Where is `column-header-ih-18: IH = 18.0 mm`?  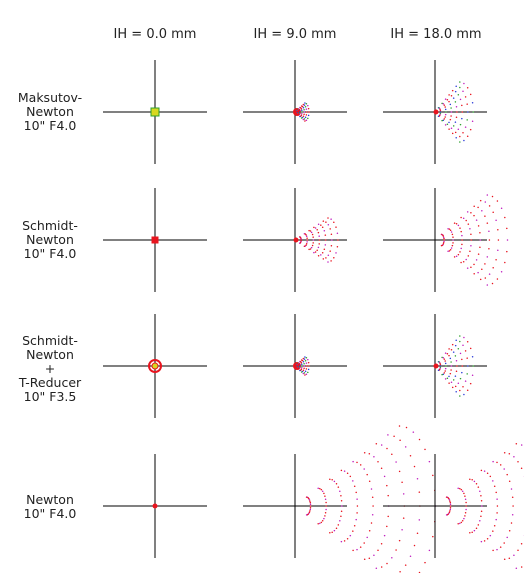
column-header-ih-18: IH = 18.0 mm is located at coordinates (436, 34).